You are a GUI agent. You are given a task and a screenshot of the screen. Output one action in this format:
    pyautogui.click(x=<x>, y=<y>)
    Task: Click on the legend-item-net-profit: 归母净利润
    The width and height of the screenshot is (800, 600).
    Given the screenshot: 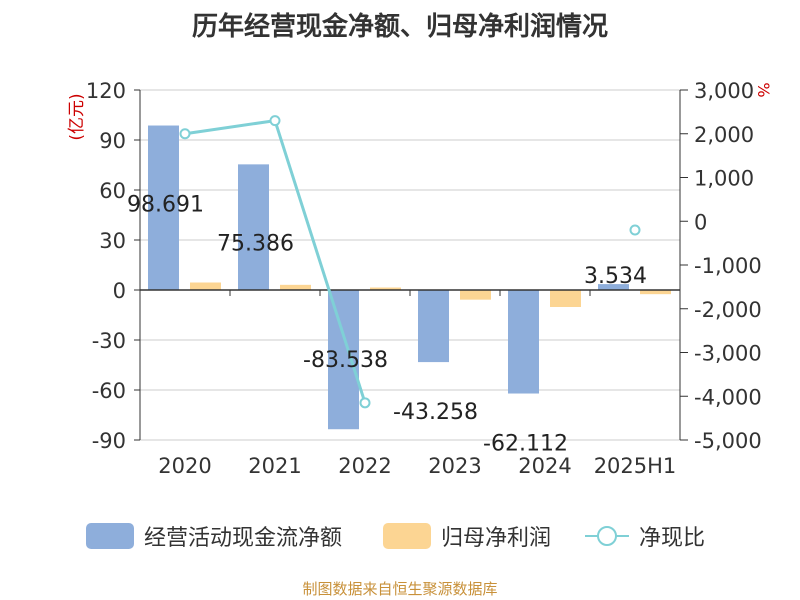 What is the action you would take?
    pyautogui.click(x=467, y=536)
    